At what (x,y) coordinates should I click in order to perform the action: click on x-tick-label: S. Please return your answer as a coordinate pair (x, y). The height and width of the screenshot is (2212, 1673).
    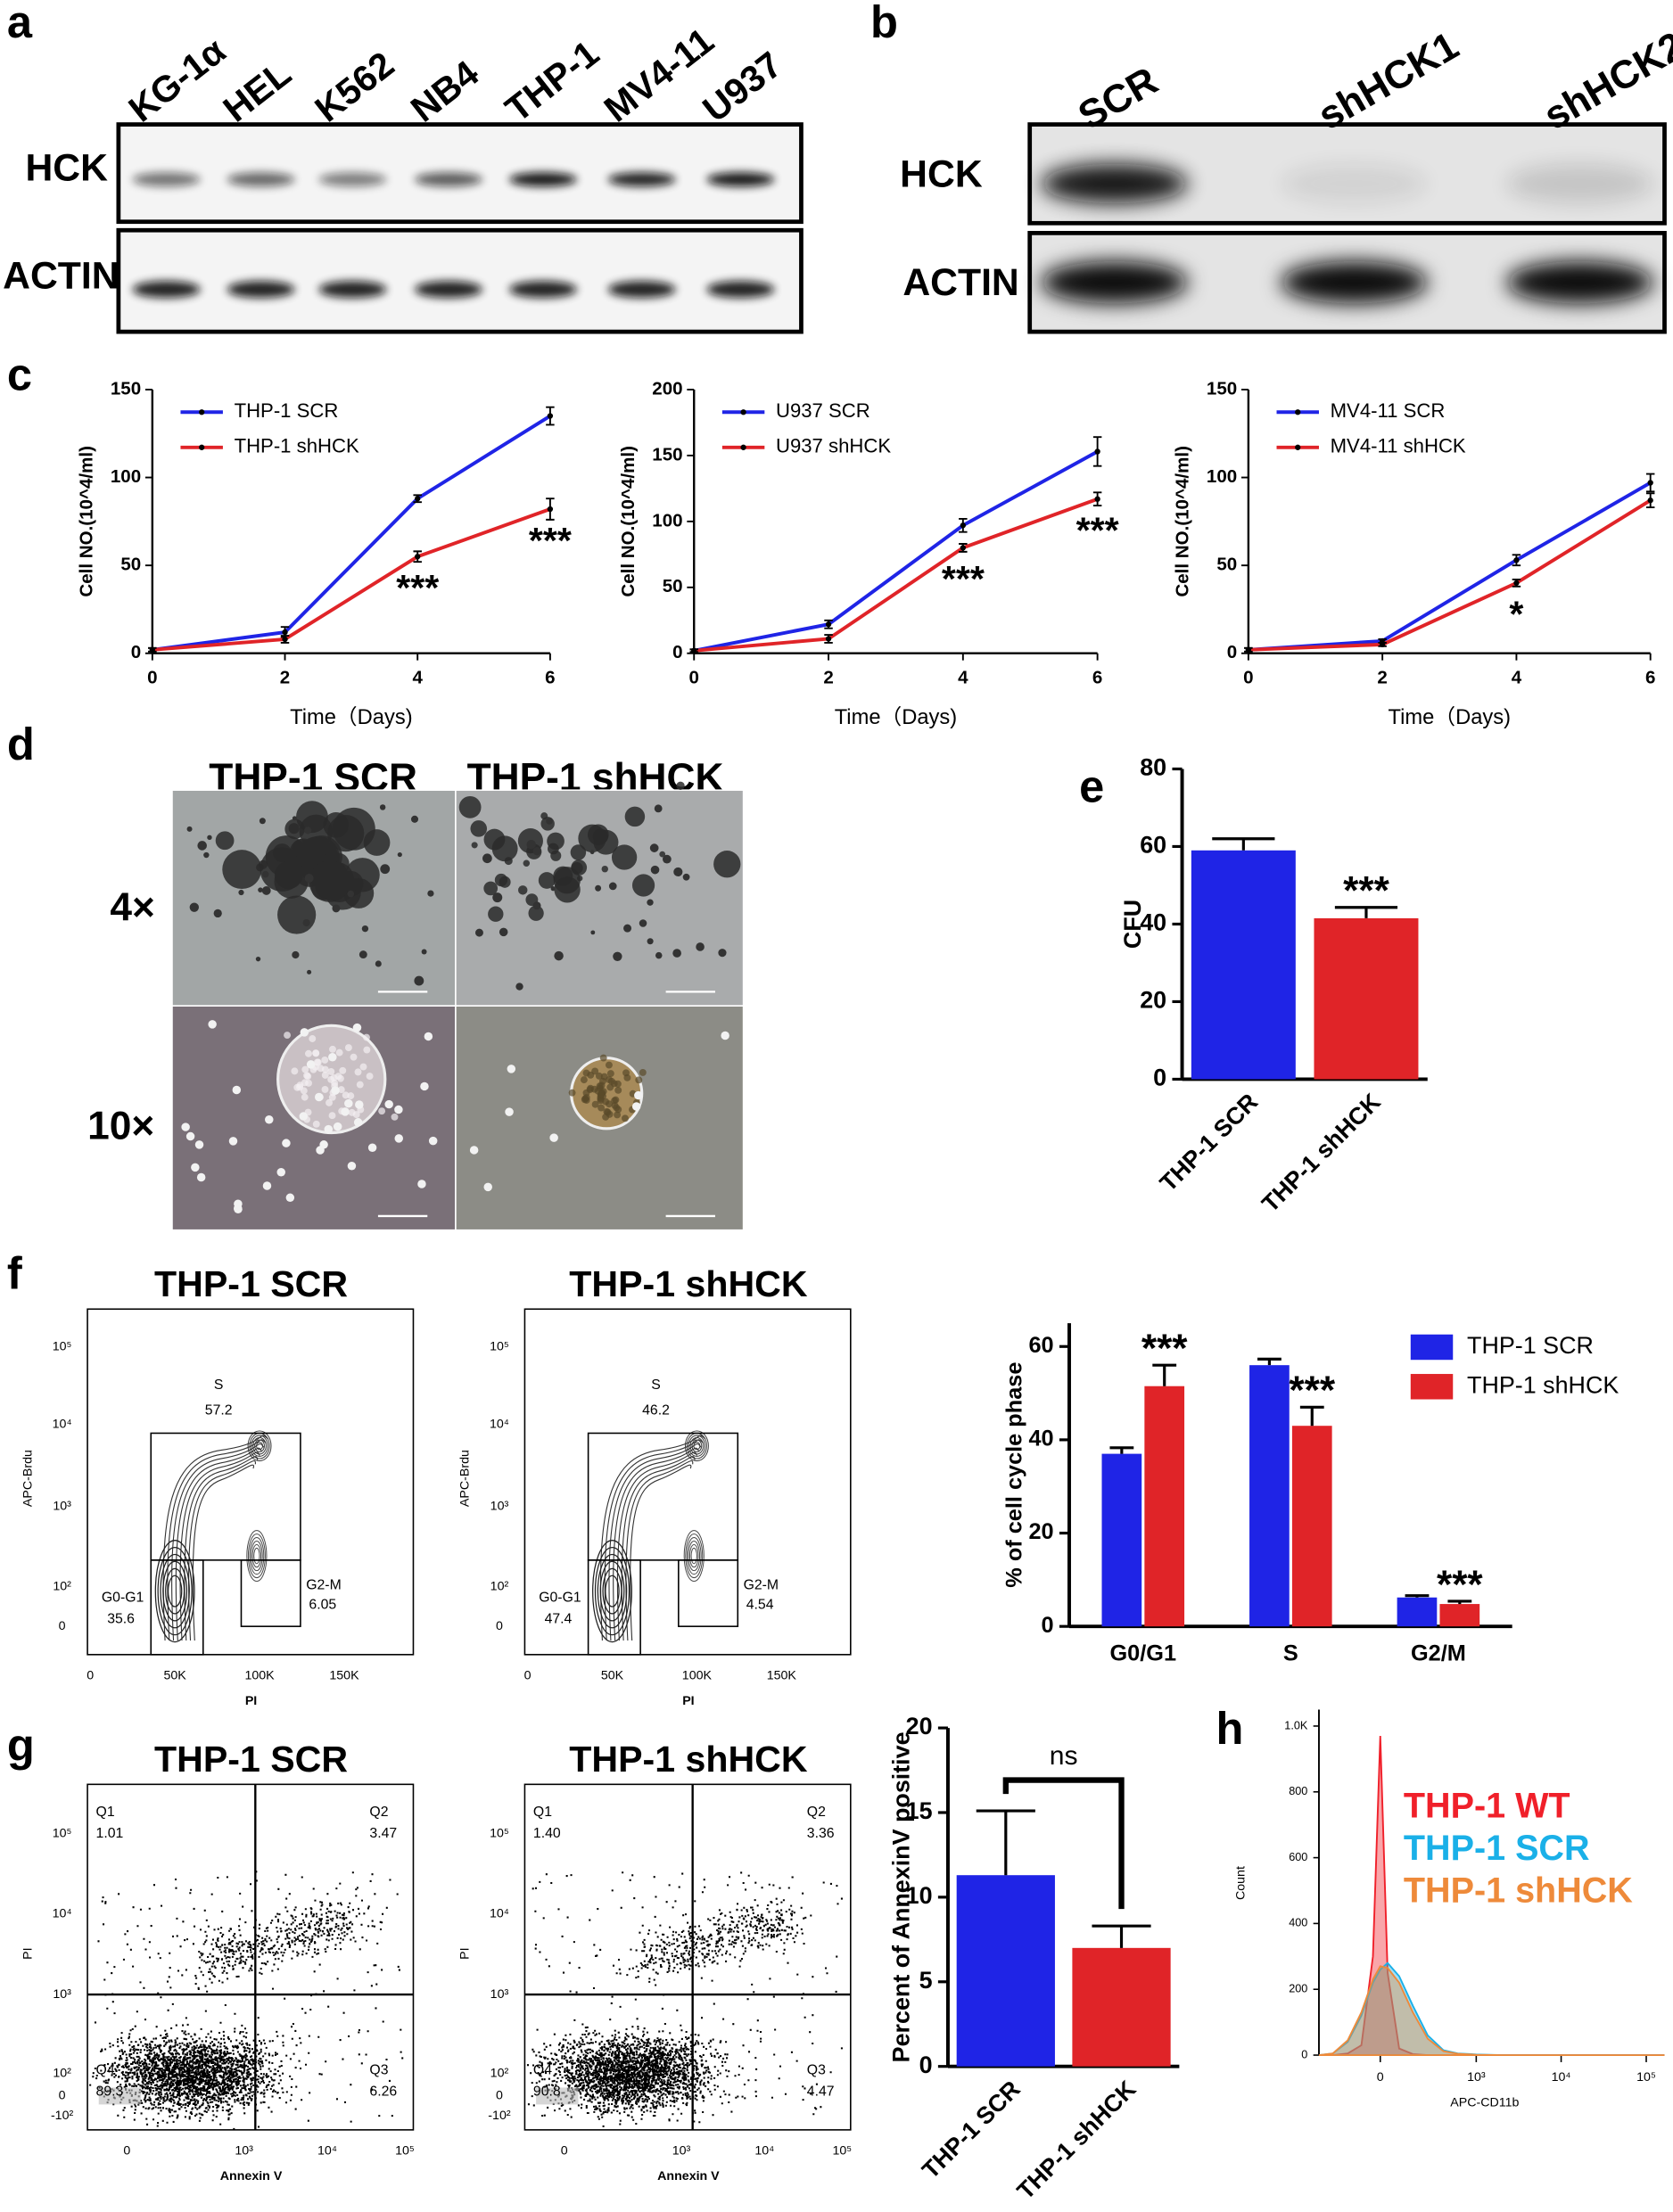
    Looking at the image, I should click on (1290, 1653).